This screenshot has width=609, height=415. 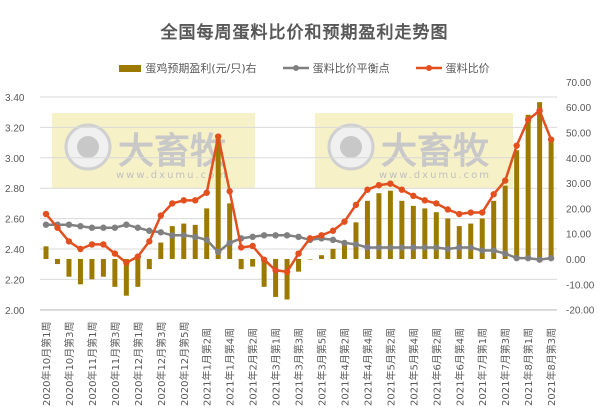 What do you see at coordinates (15, 311) in the screenshot?
I see `y-tick-left: 2.00` at bounding box center [15, 311].